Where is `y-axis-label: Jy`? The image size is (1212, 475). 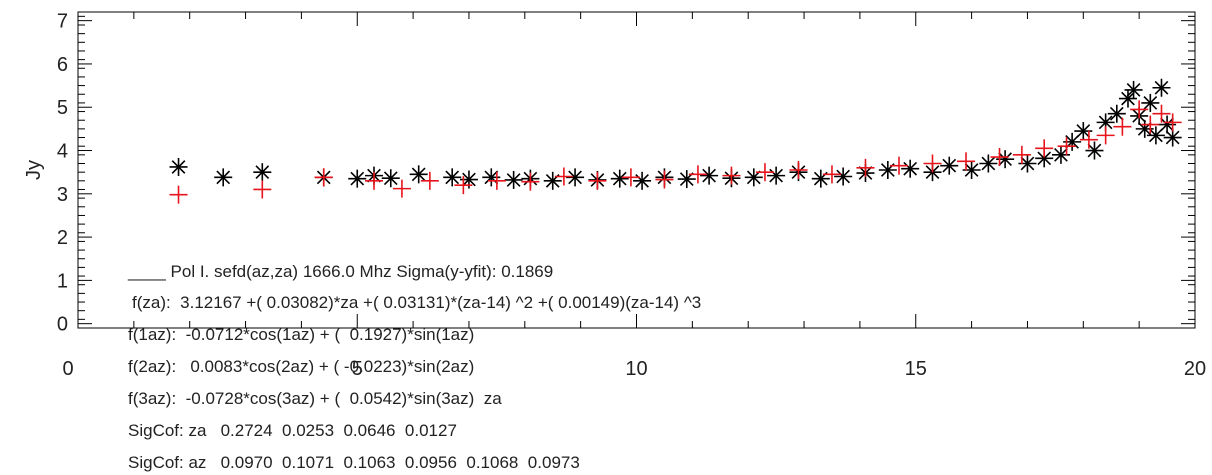
y-axis-label: Jy is located at coordinates (34, 170).